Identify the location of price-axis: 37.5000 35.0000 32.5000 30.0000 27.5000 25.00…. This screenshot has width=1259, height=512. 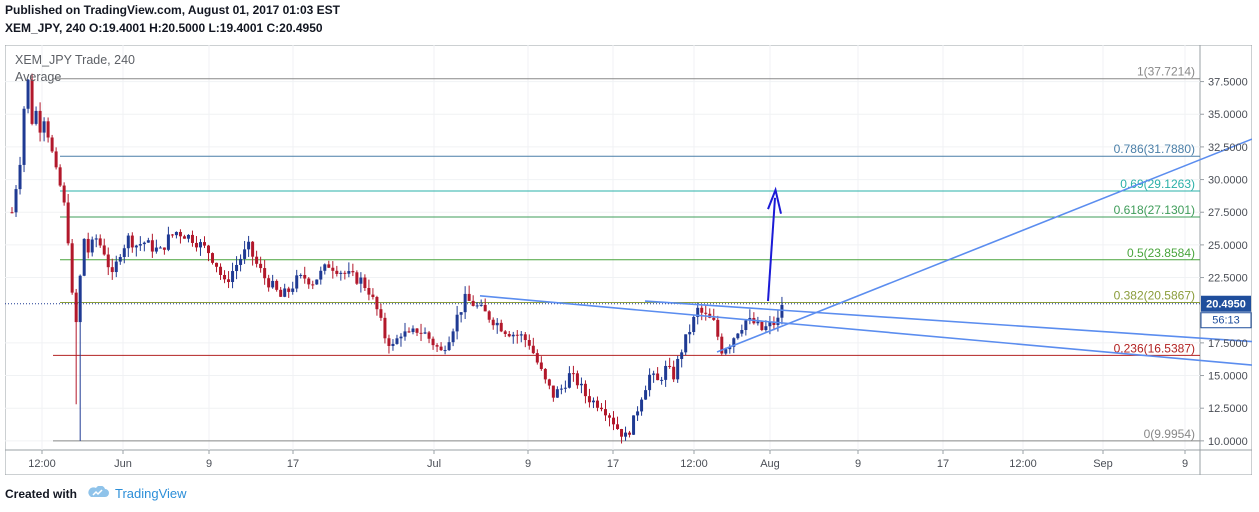
(1224, 262).